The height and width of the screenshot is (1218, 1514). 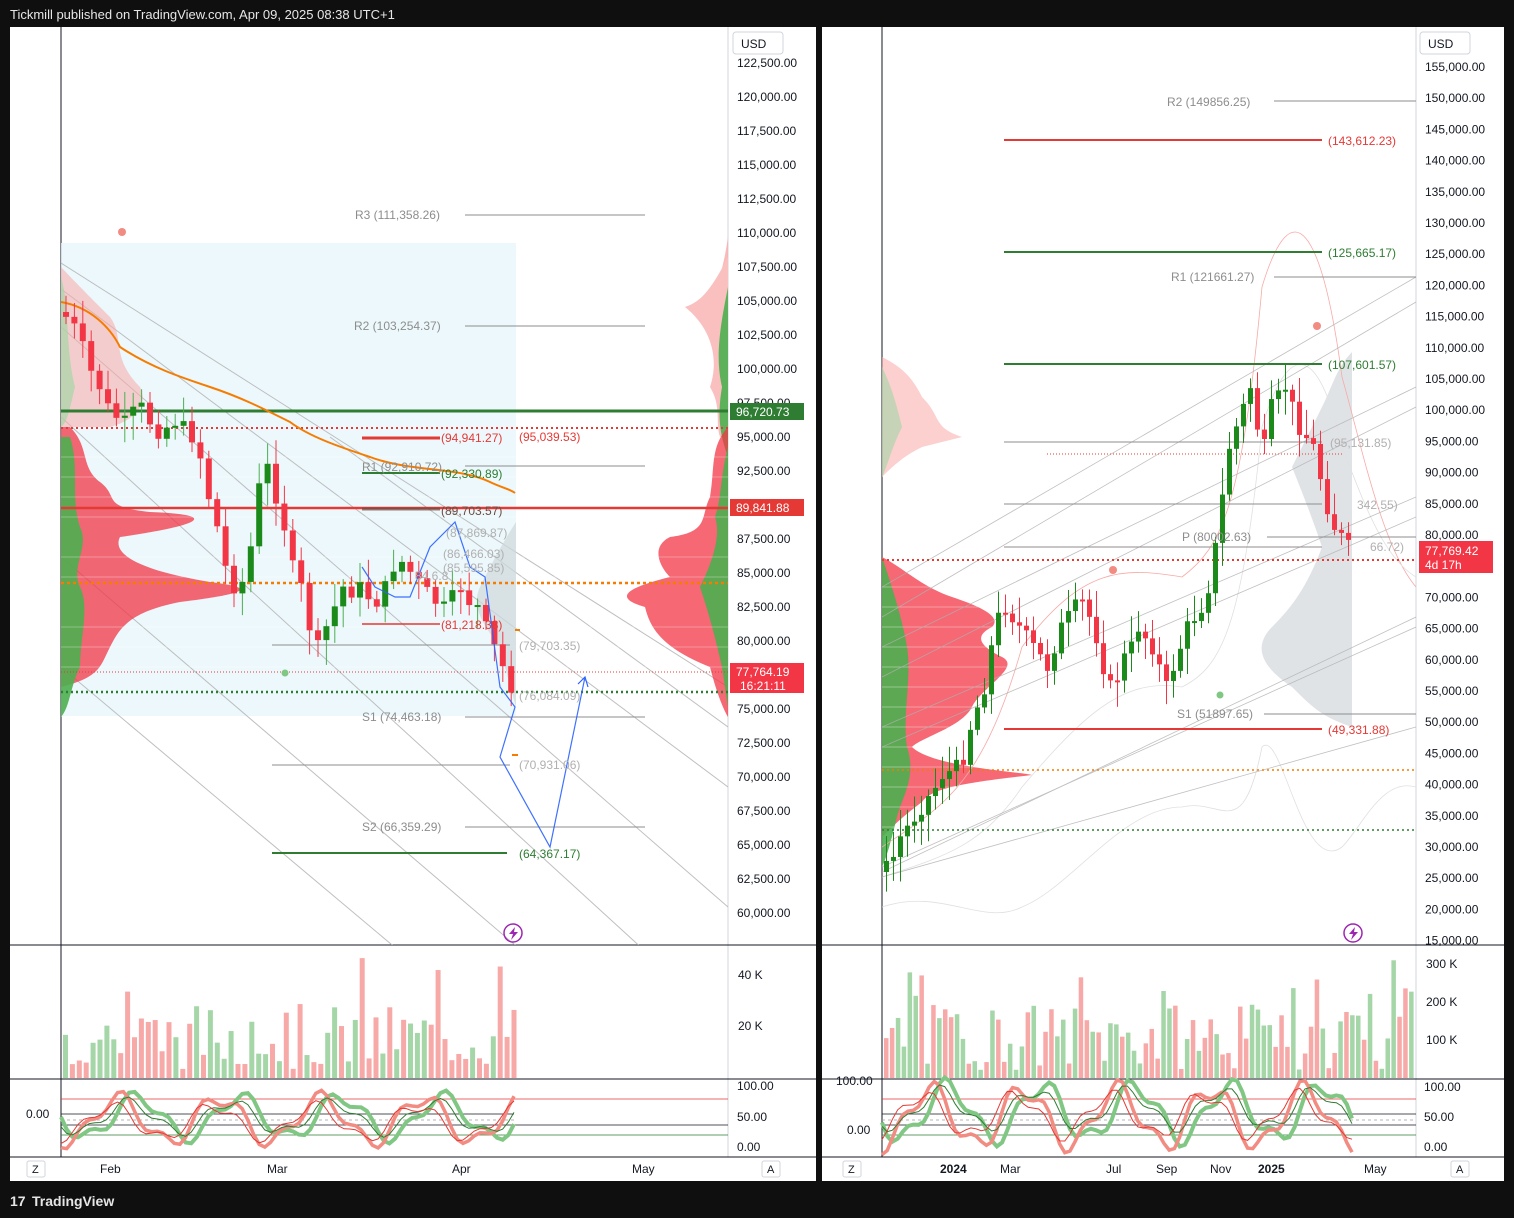 I want to click on right-oscillator-pane: 100.00 50.00 0.00 100.00 0.00, so click(x=1148, y=1115).